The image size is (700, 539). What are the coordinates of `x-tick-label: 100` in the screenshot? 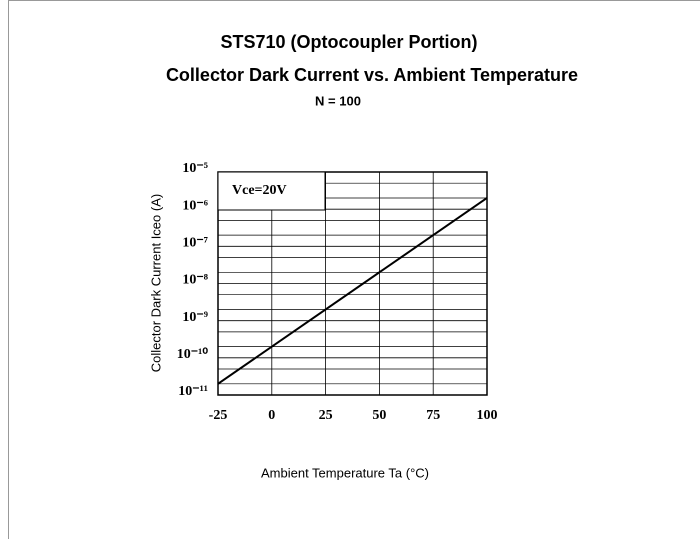 It's located at (487, 415).